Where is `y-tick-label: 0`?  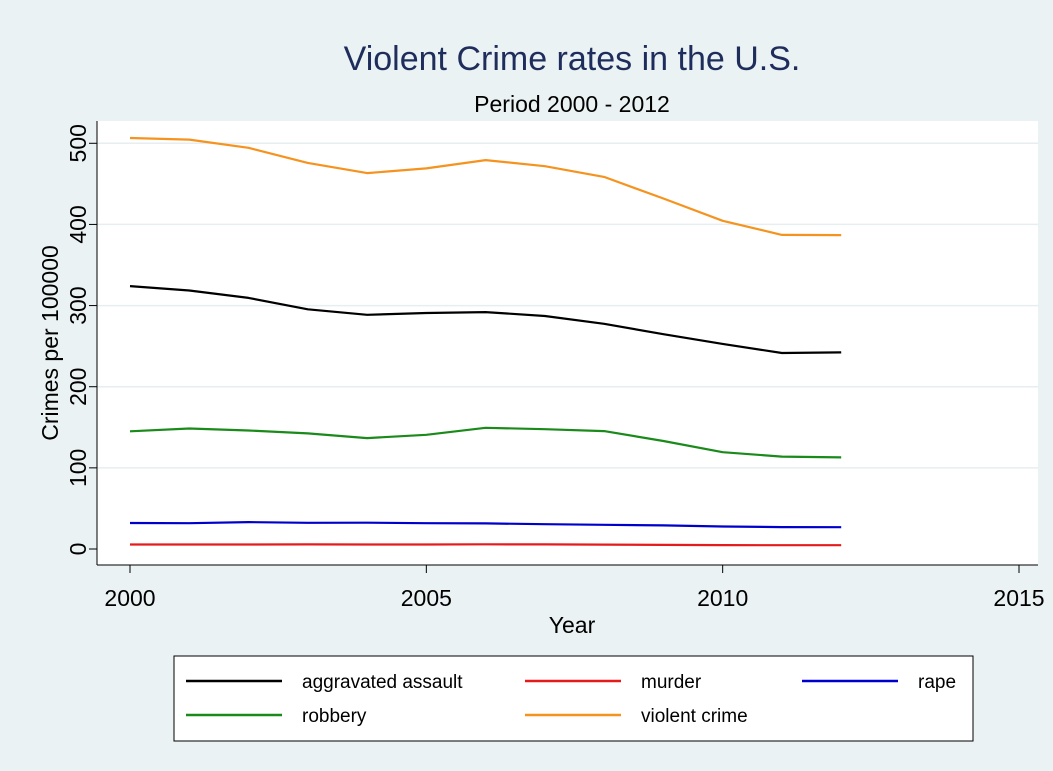
y-tick-label: 0 is located at coordinates (78, 549).